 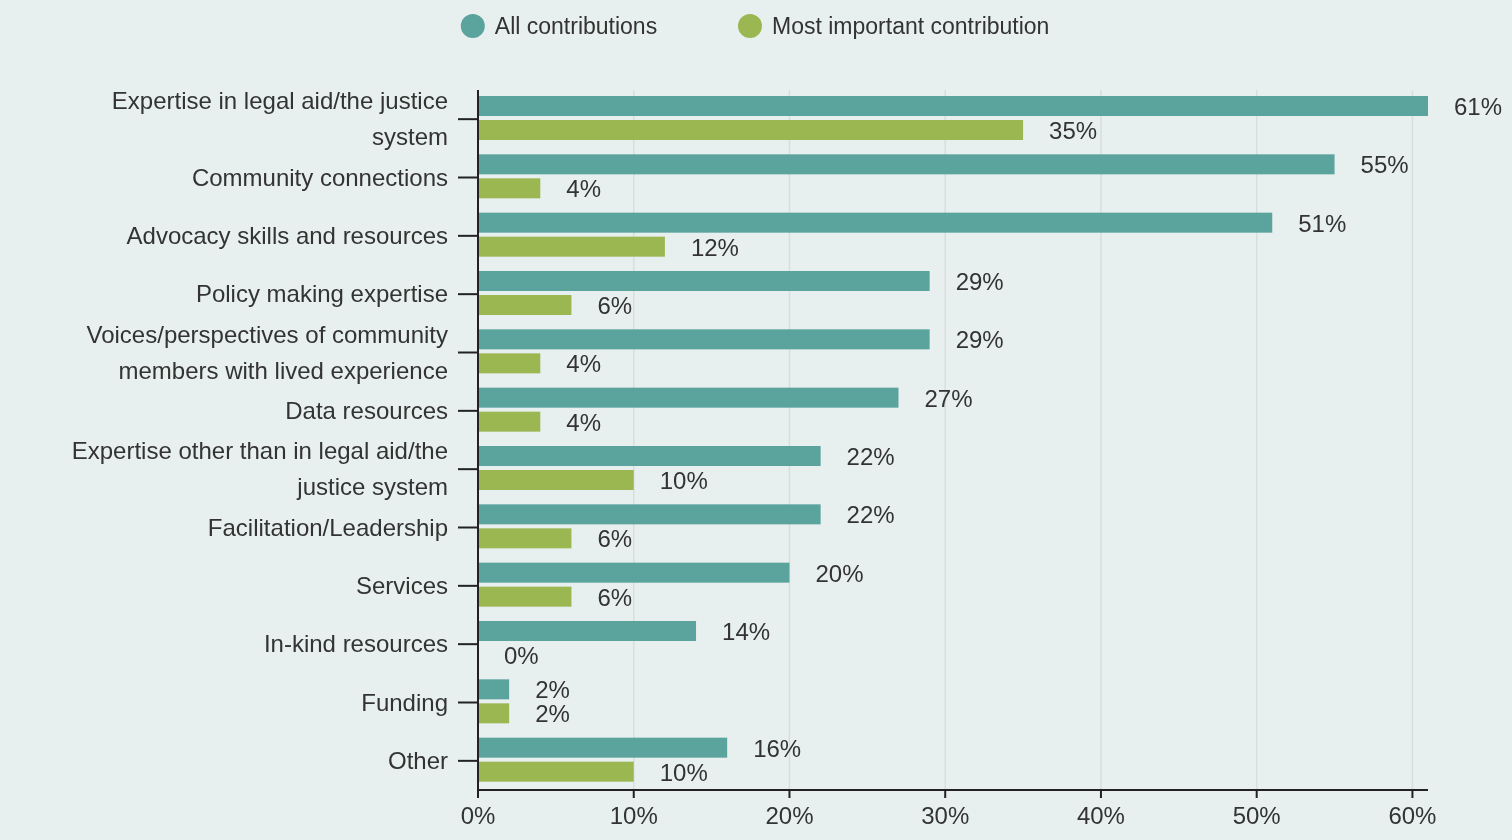 What do you see at coordinates (267, 352) in the screenshot?
I see `y-tick-label: Voices/perspectives of community members with lived experience` at bounding box center [267, 352].